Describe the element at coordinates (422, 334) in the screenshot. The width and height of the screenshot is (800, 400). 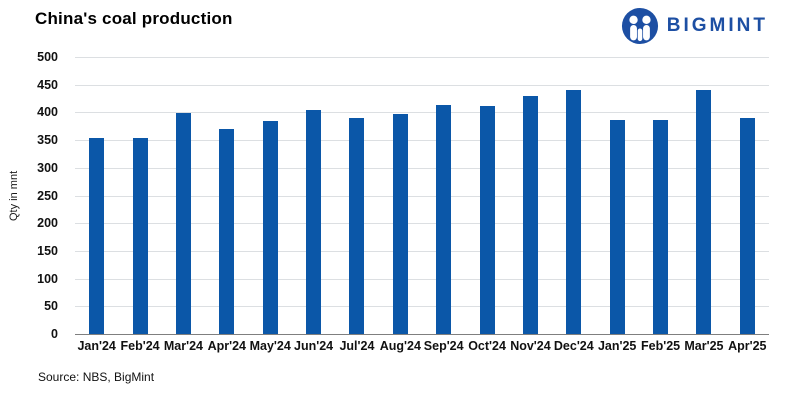
I see `x-axis-line` at that location.